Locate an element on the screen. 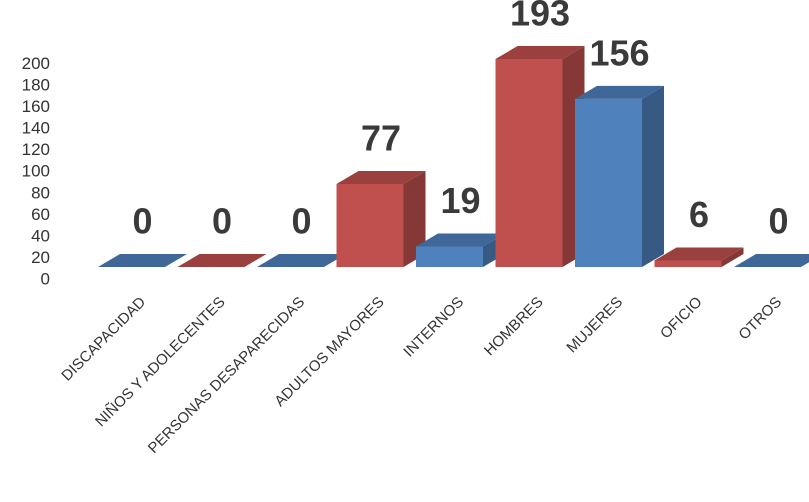 The height and width of the screenshot is (502, 809). x-tick-label: PERSONAS DESAPARECIDAS is located at coordinates (226, 375).